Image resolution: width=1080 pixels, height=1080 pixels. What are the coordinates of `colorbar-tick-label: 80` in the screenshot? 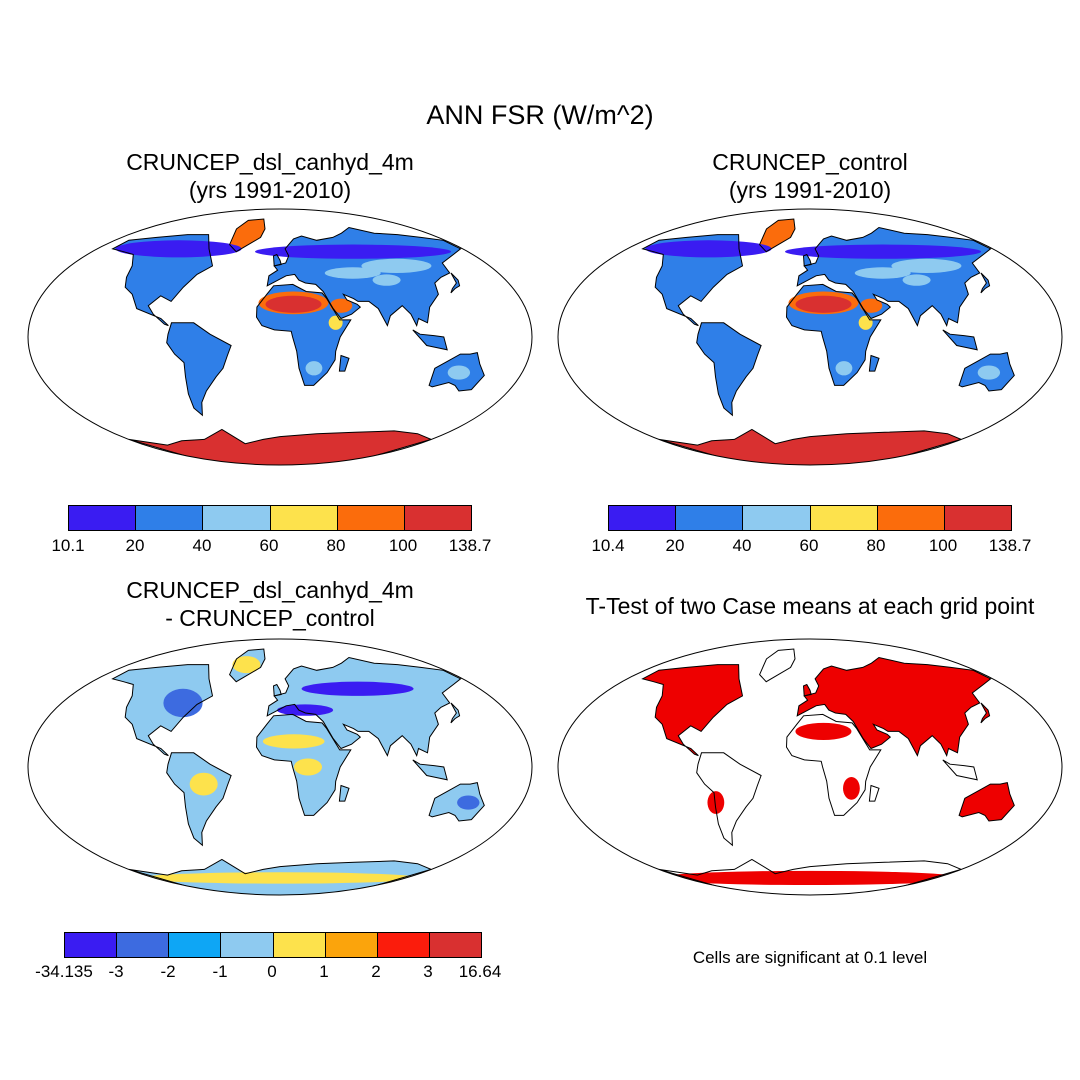 It's located at (876, 545).